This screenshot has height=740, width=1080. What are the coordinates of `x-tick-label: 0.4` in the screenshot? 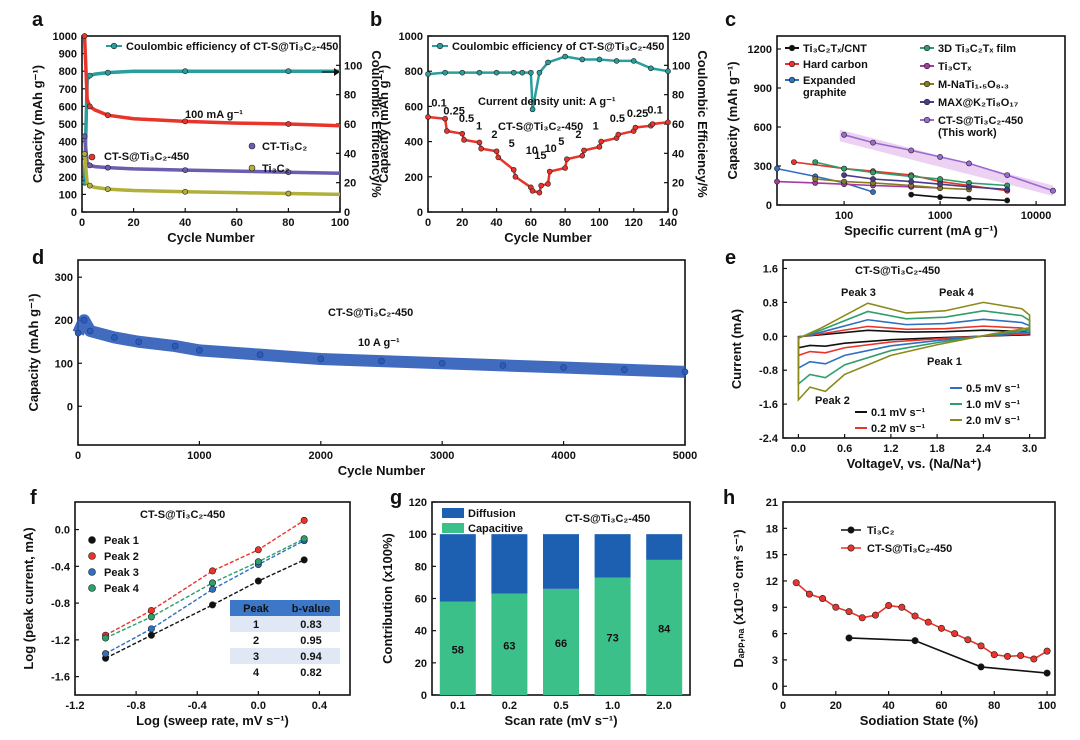 It's located at (320, 706).